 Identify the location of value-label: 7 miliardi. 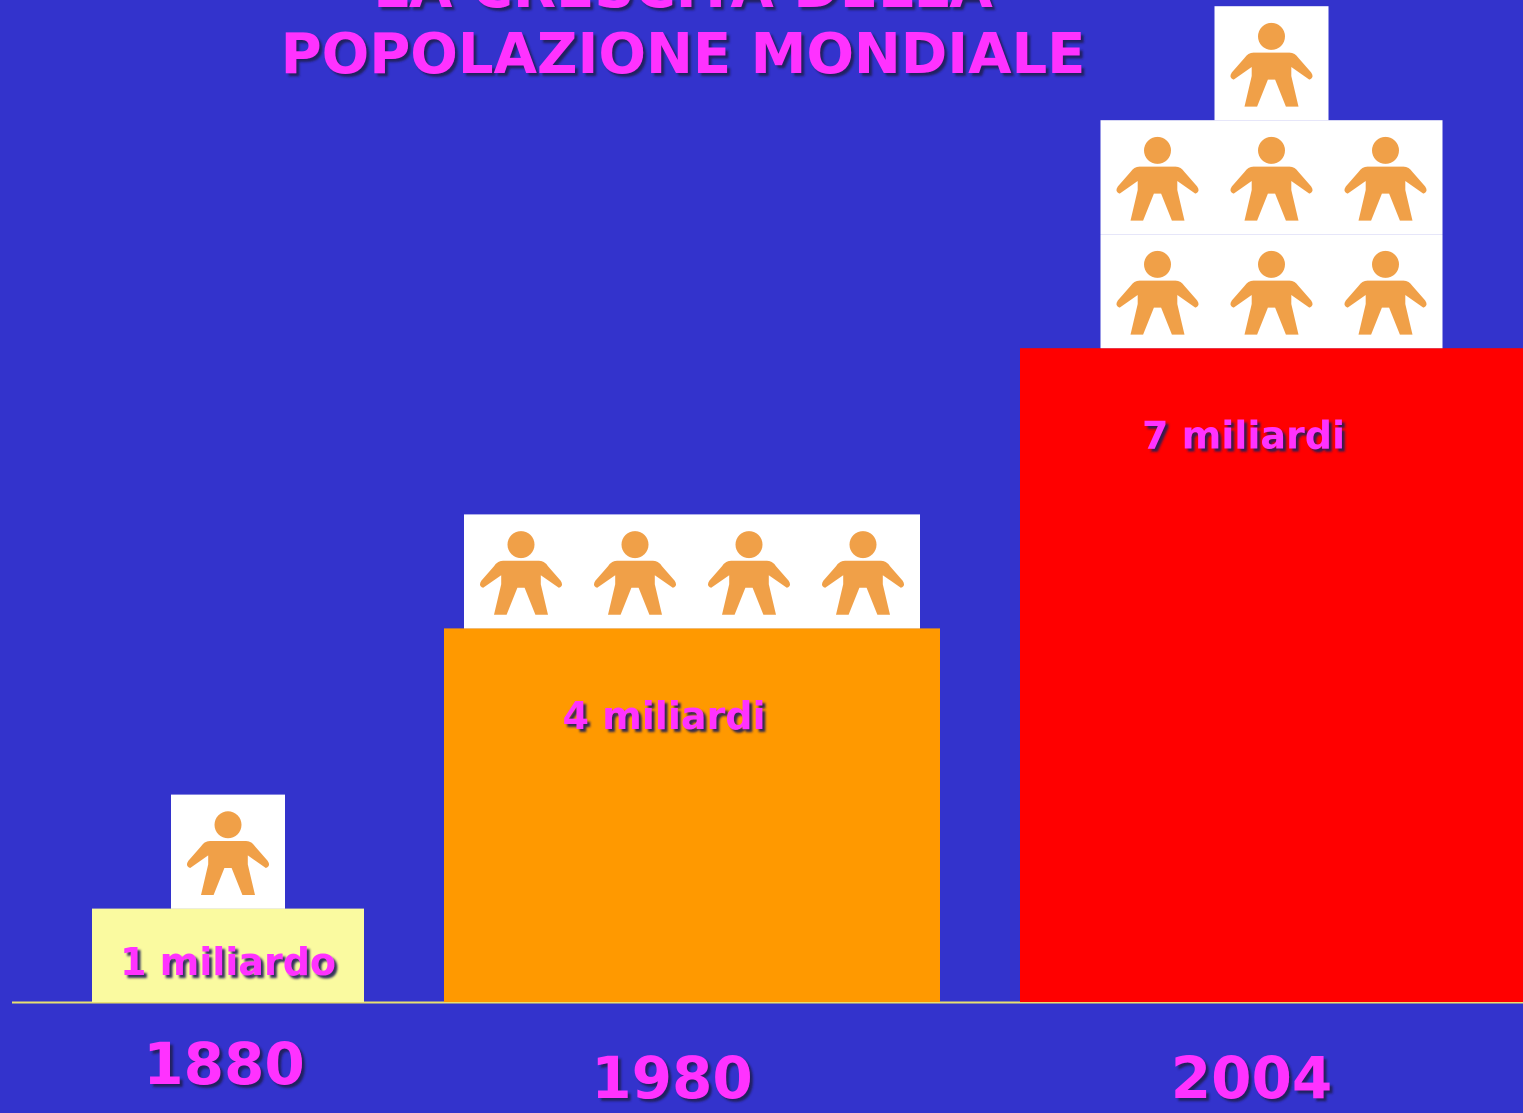
(1243, 436).